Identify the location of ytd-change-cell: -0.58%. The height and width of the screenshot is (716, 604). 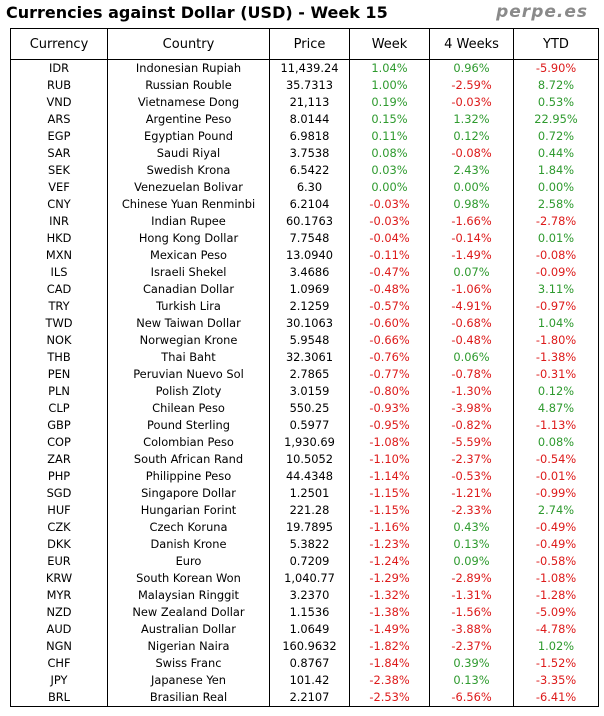
(556, 561).